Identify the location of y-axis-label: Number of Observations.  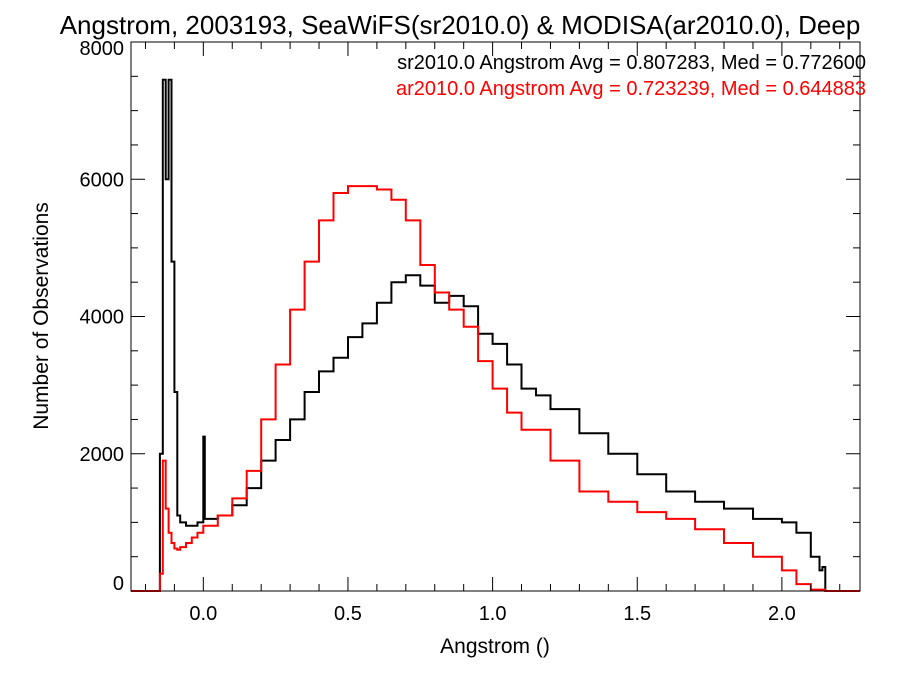
(41, 316).